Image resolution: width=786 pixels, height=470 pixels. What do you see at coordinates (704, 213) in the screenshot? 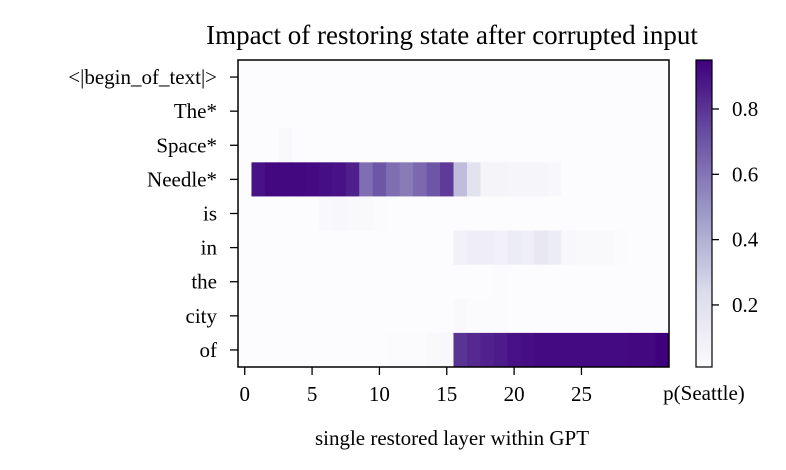
I see `colorbar` at bounding box center [704, 213].